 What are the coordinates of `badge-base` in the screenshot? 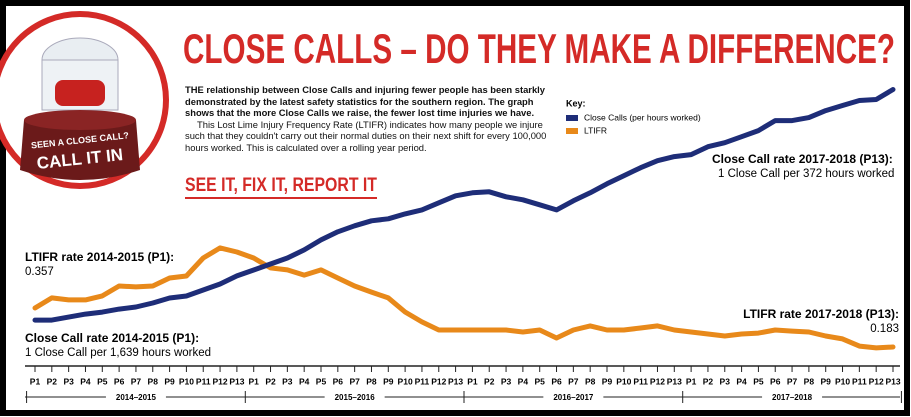 It's located at (80, 150).